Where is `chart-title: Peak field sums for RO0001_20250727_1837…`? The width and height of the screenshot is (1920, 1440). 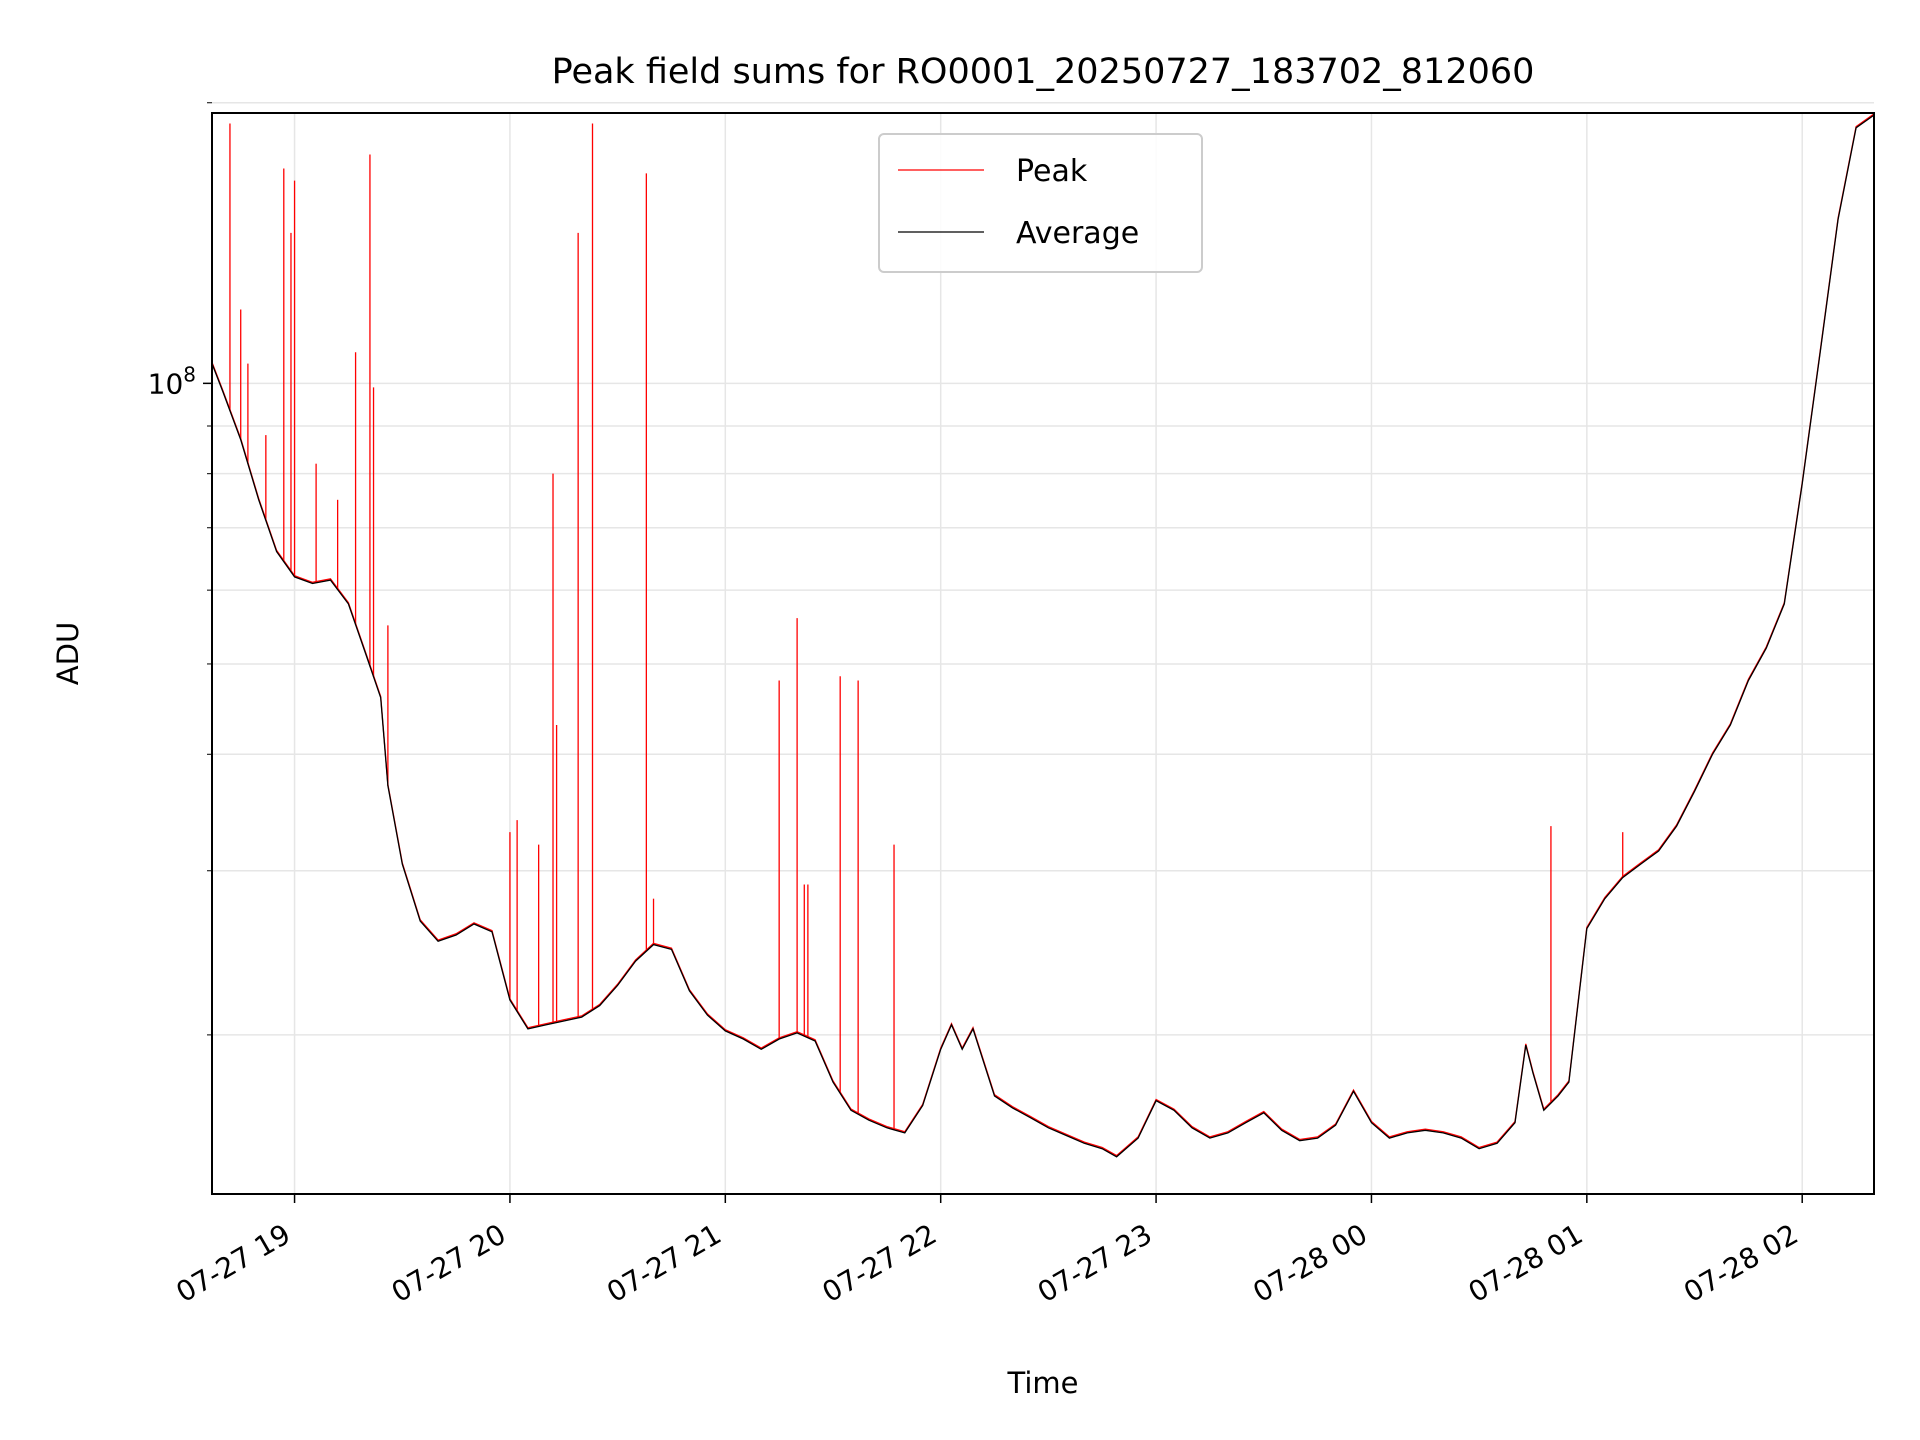 chart-title: Peak field sums for RO0001_20250727_1837… is located at coordinates (1043, 72).